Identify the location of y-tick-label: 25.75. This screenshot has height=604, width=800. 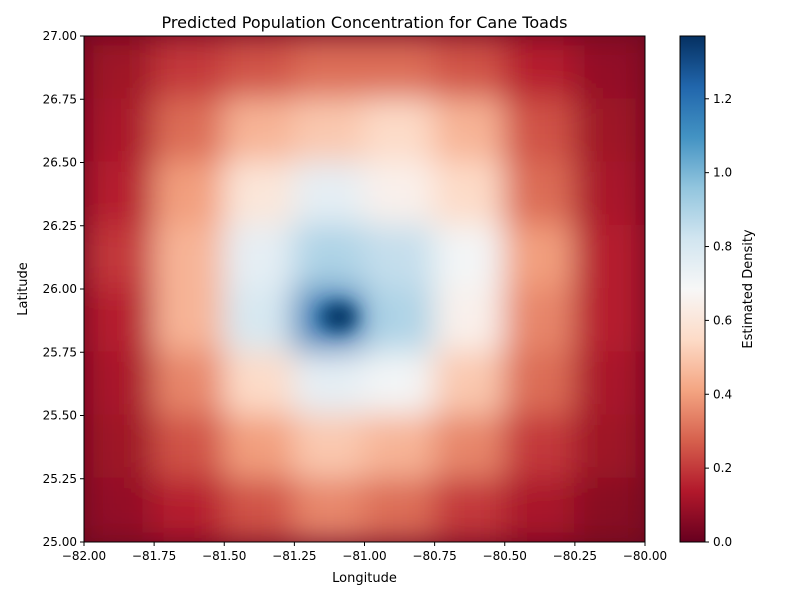
(60, 352).